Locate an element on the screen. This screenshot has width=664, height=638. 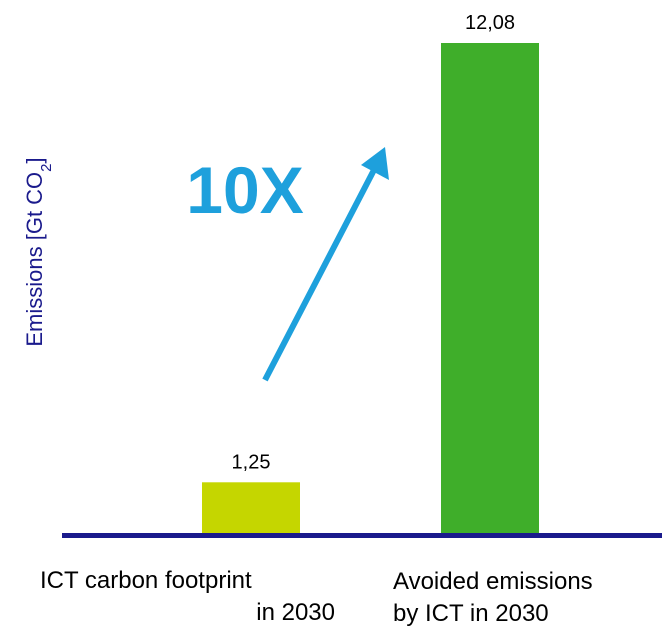
category-label-avoided-emissions: Avoided emissions by ICT in 2030 is located at coordinates (527, 598).